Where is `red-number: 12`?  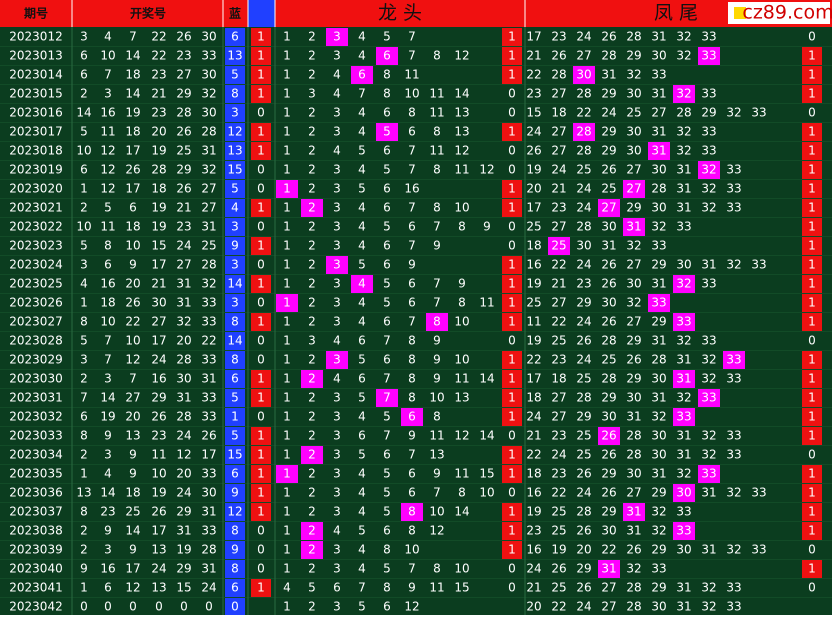
red-number: 12 is located at coordinates (183, 455).